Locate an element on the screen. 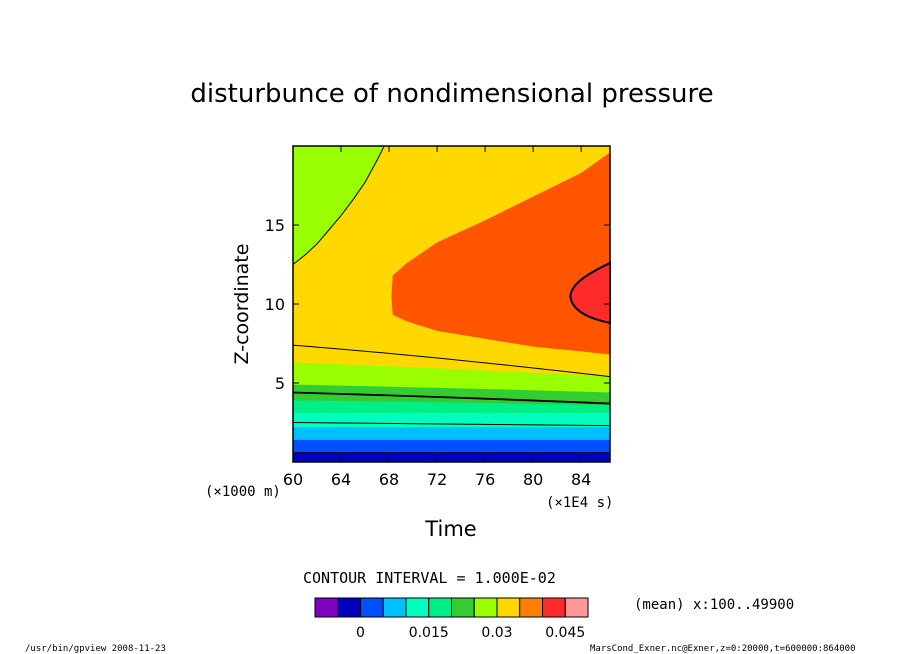 The image size is (904, 654). colorbar-labels: 0 0.015 0.03 0.045 is located at coordinates (470, 633).